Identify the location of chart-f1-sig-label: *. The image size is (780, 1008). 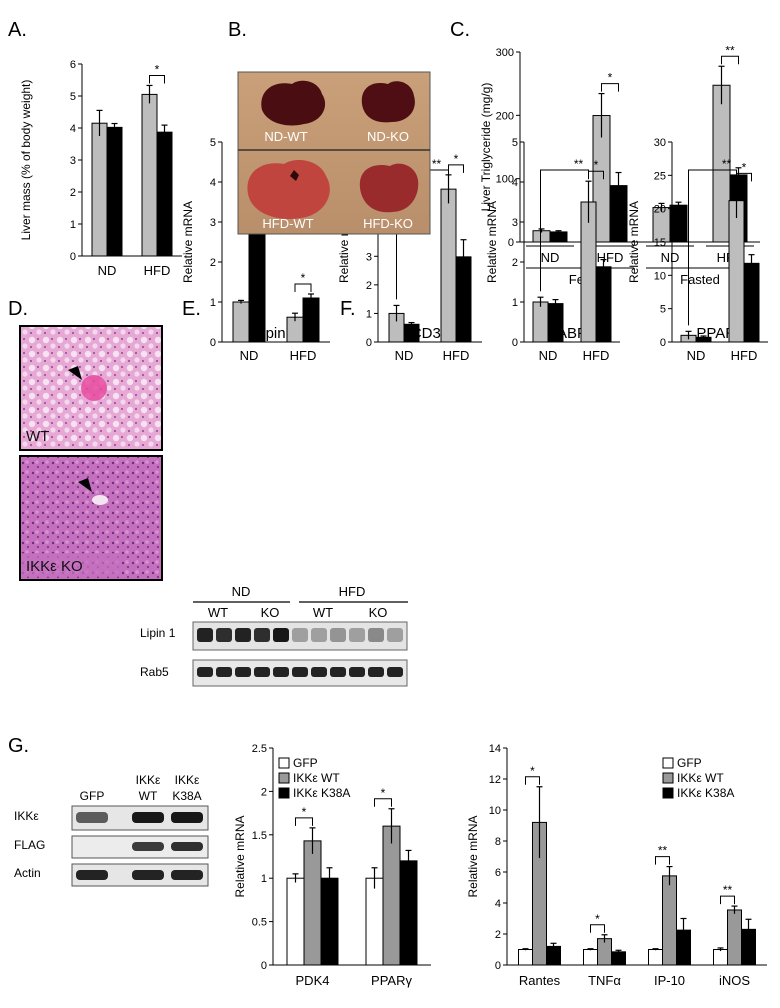
(456, 159).